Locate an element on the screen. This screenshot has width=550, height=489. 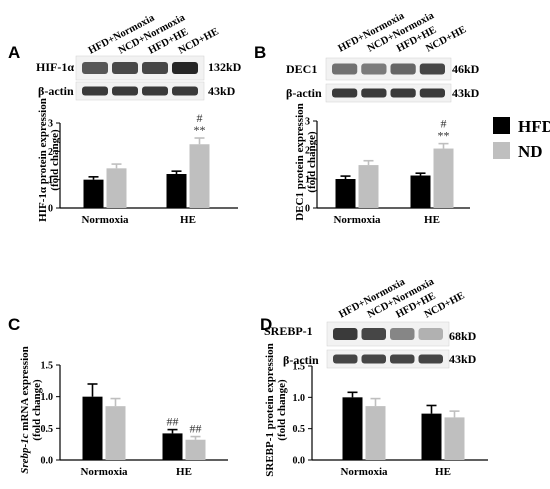
panel-letter-c: C is located at coordinates (14, 324).